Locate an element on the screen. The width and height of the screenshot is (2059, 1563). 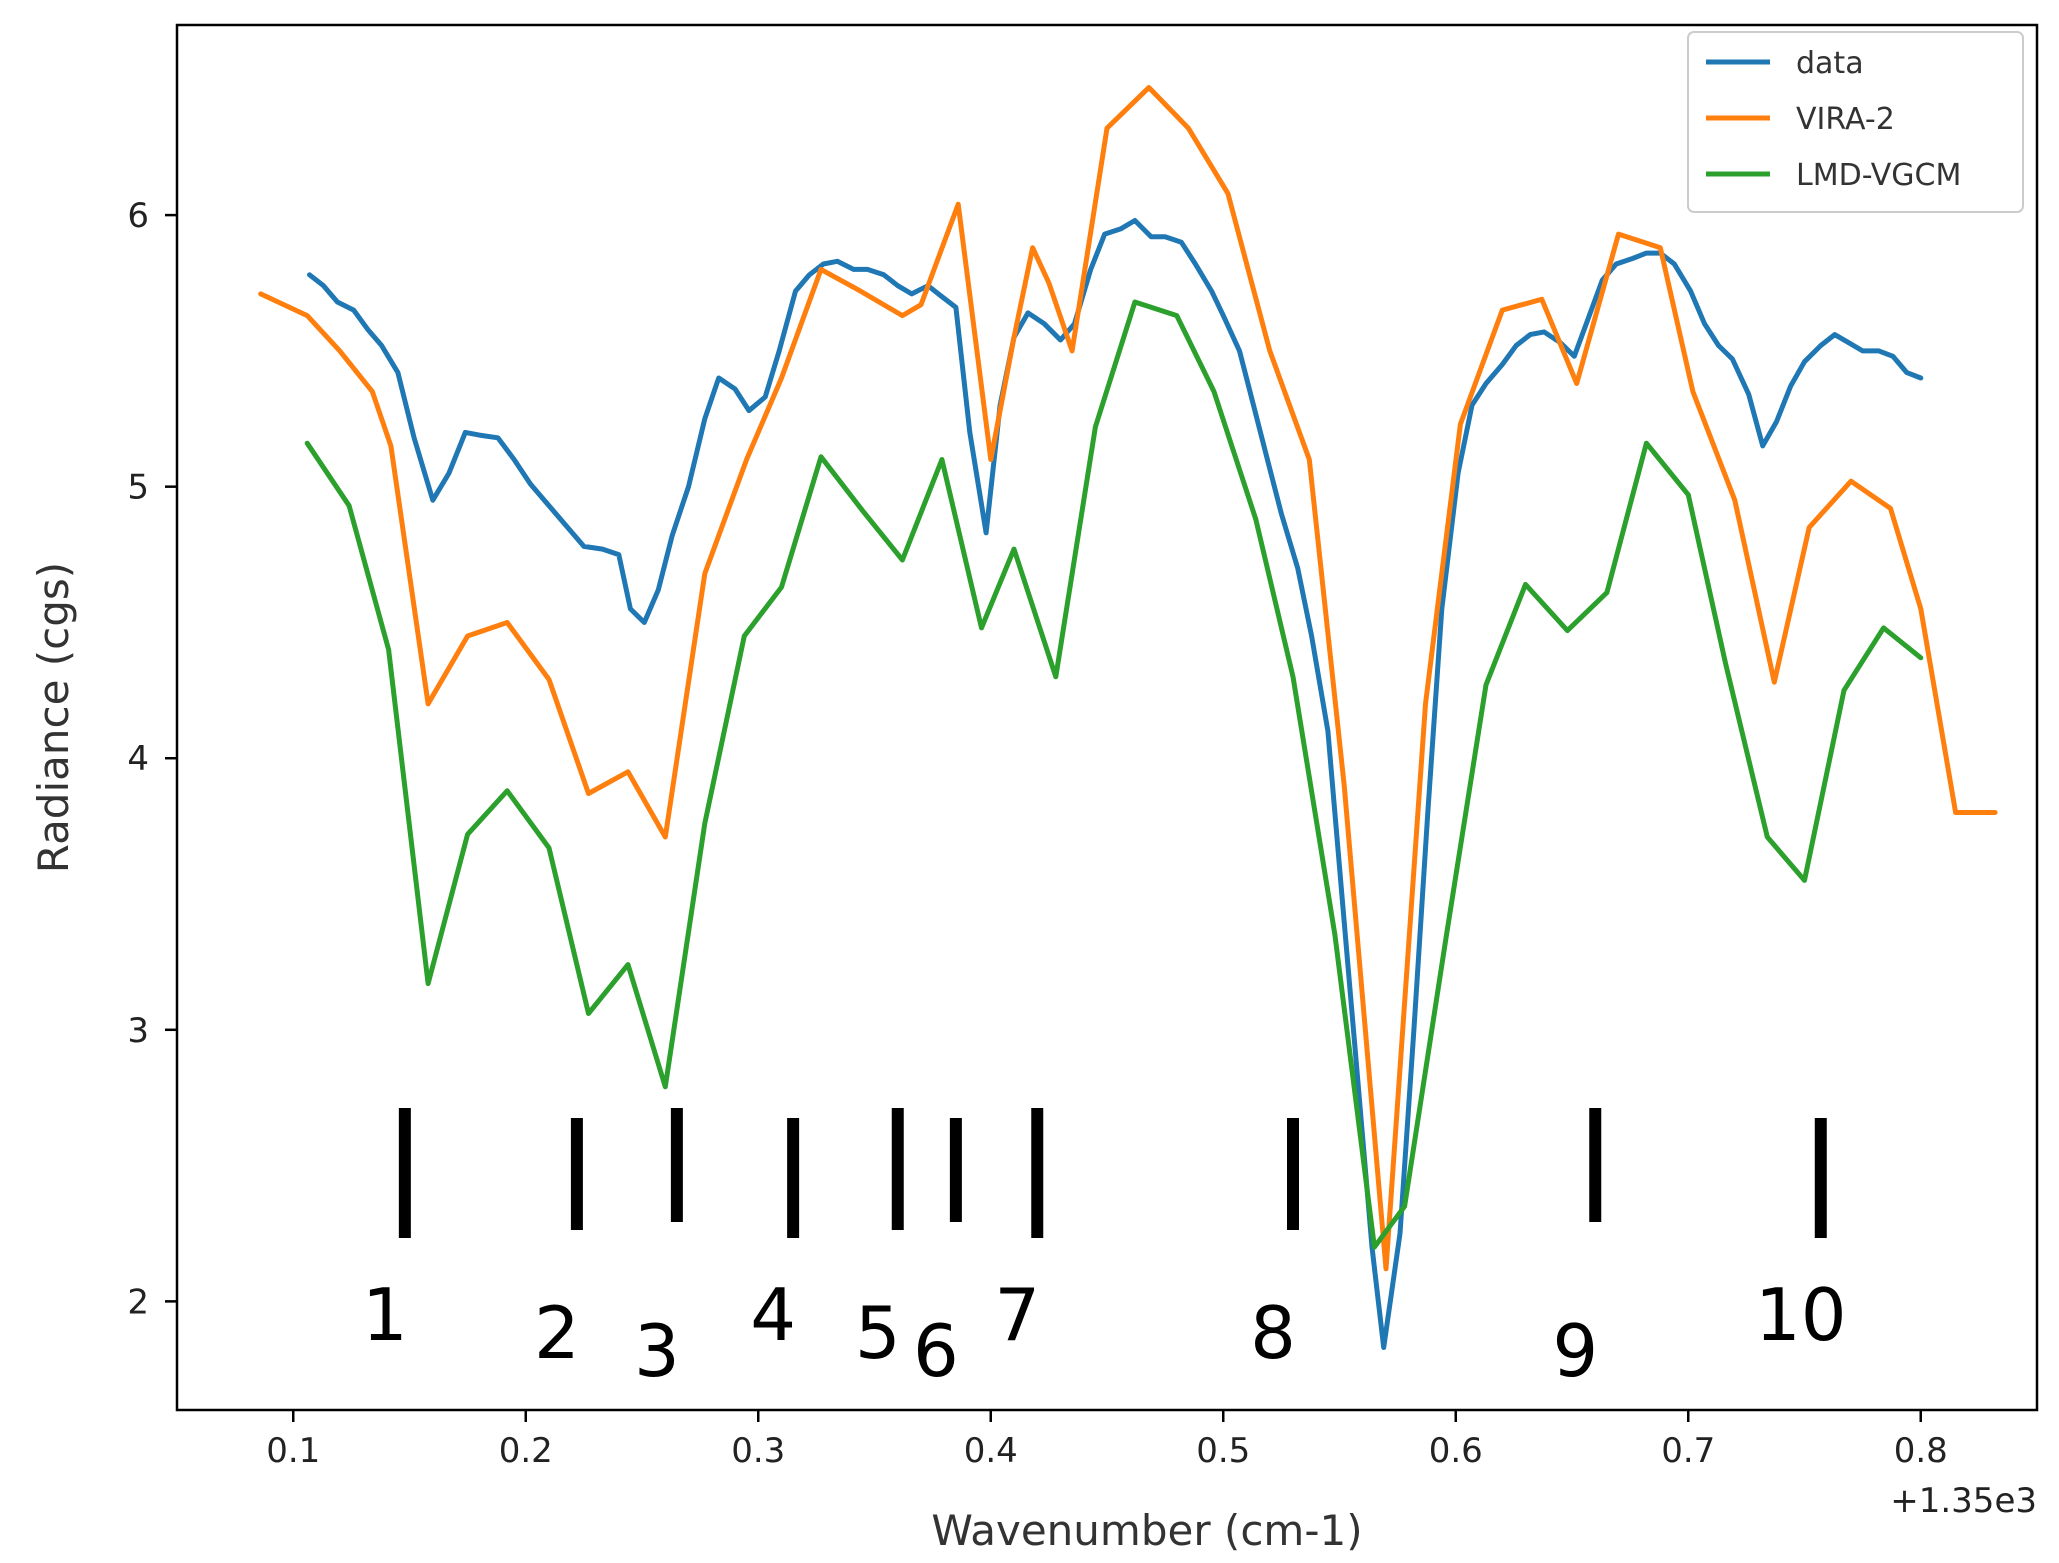
y-axis-ticks: 2 3 4 5 6 is located at coordinates (152, 759).